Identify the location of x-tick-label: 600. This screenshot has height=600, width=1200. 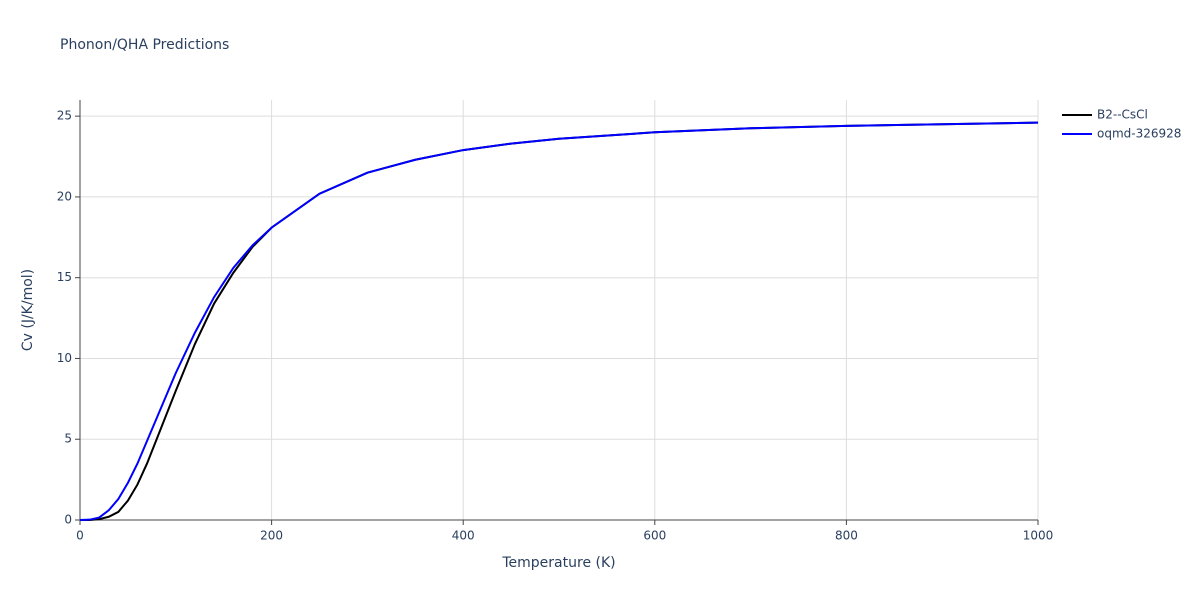
(654, 536).